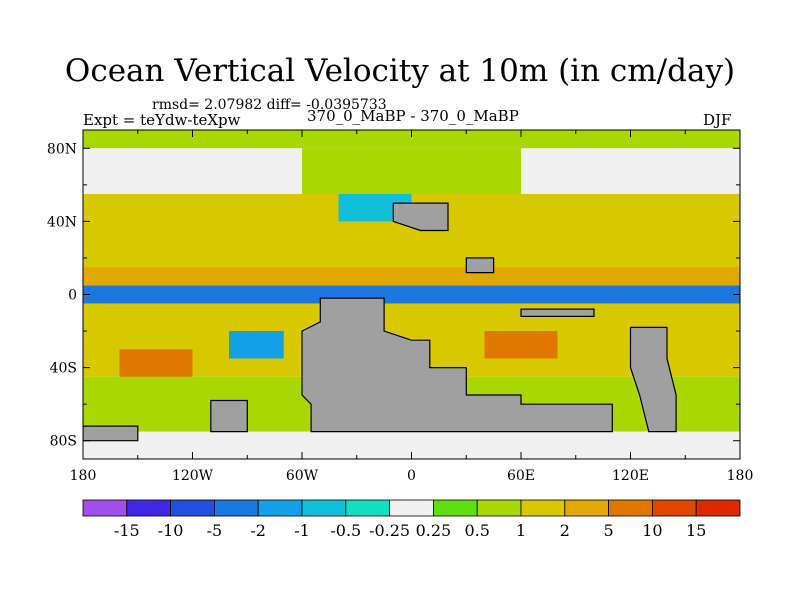  I want to click on y-tick-label: 40N, so click(62, 222).